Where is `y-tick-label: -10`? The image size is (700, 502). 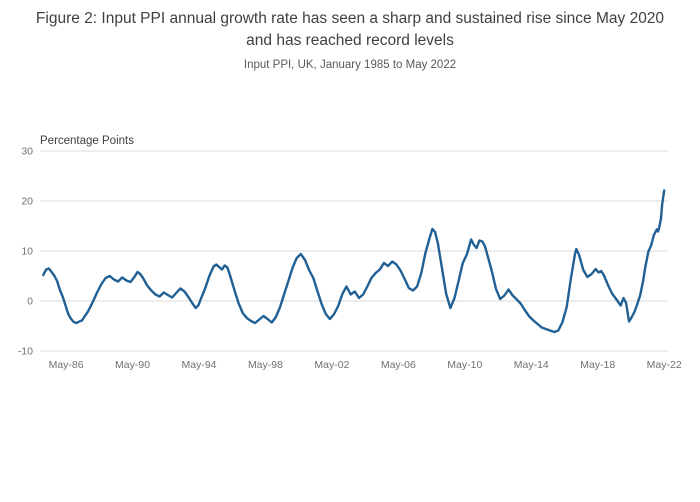 y-tick-label: -10 is located at coordinates (25, 352).